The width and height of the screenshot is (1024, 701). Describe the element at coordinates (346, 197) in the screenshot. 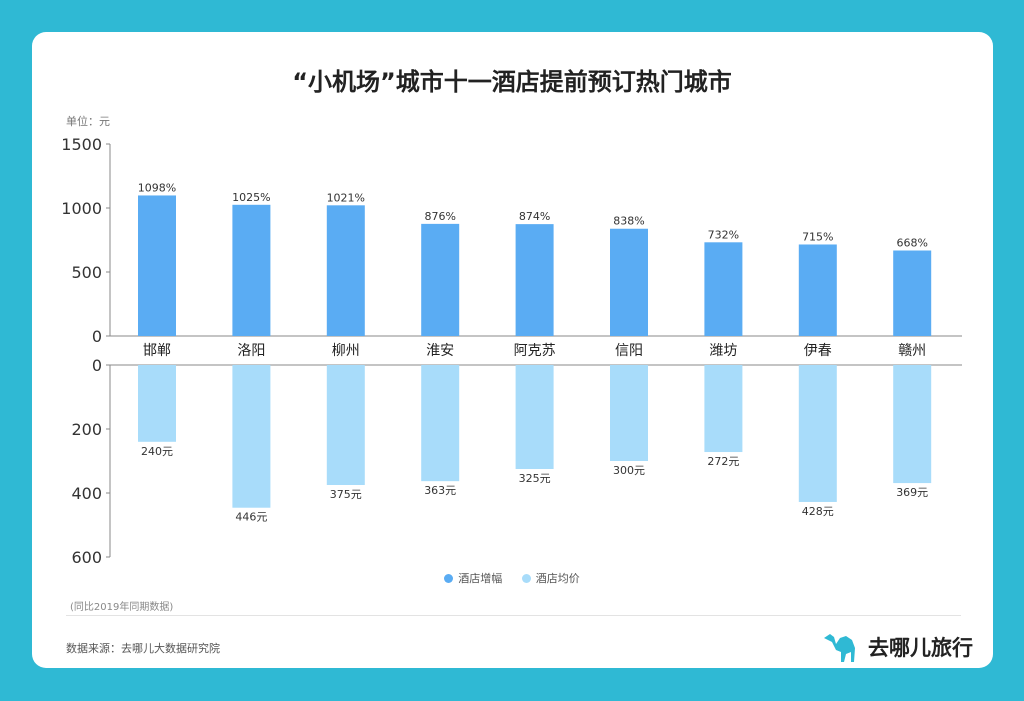

I see `data-label-increase: 1021%` at that location.